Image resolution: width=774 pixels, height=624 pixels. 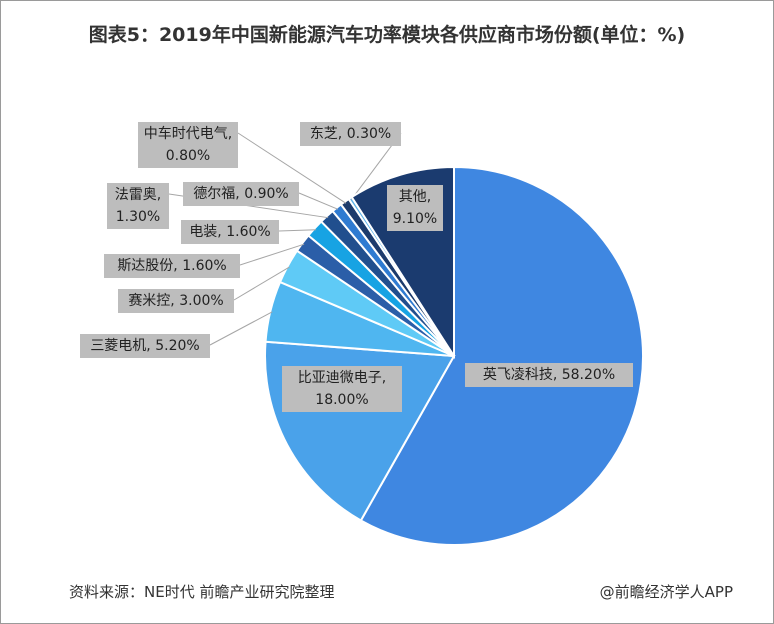 I want to click on data-label: 东芝, 0.30%, so click(x=350, y=134).